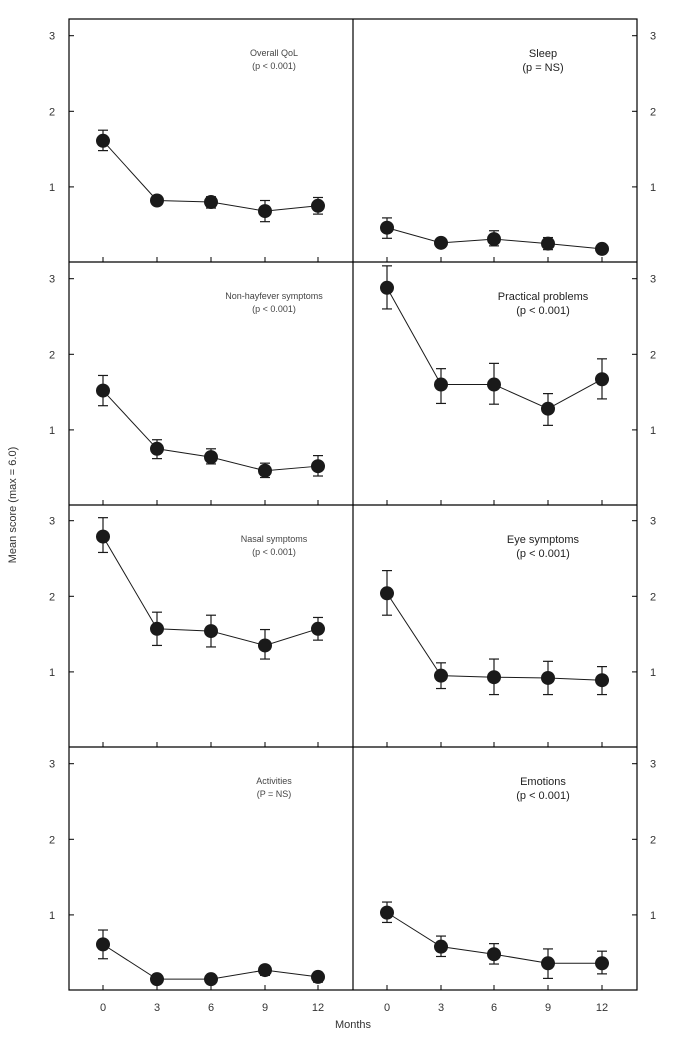  What do you see at coordinates (274, 53) in the screenshot?
I see `panel-title: Overall QoL` at bounding box center [274, 53].